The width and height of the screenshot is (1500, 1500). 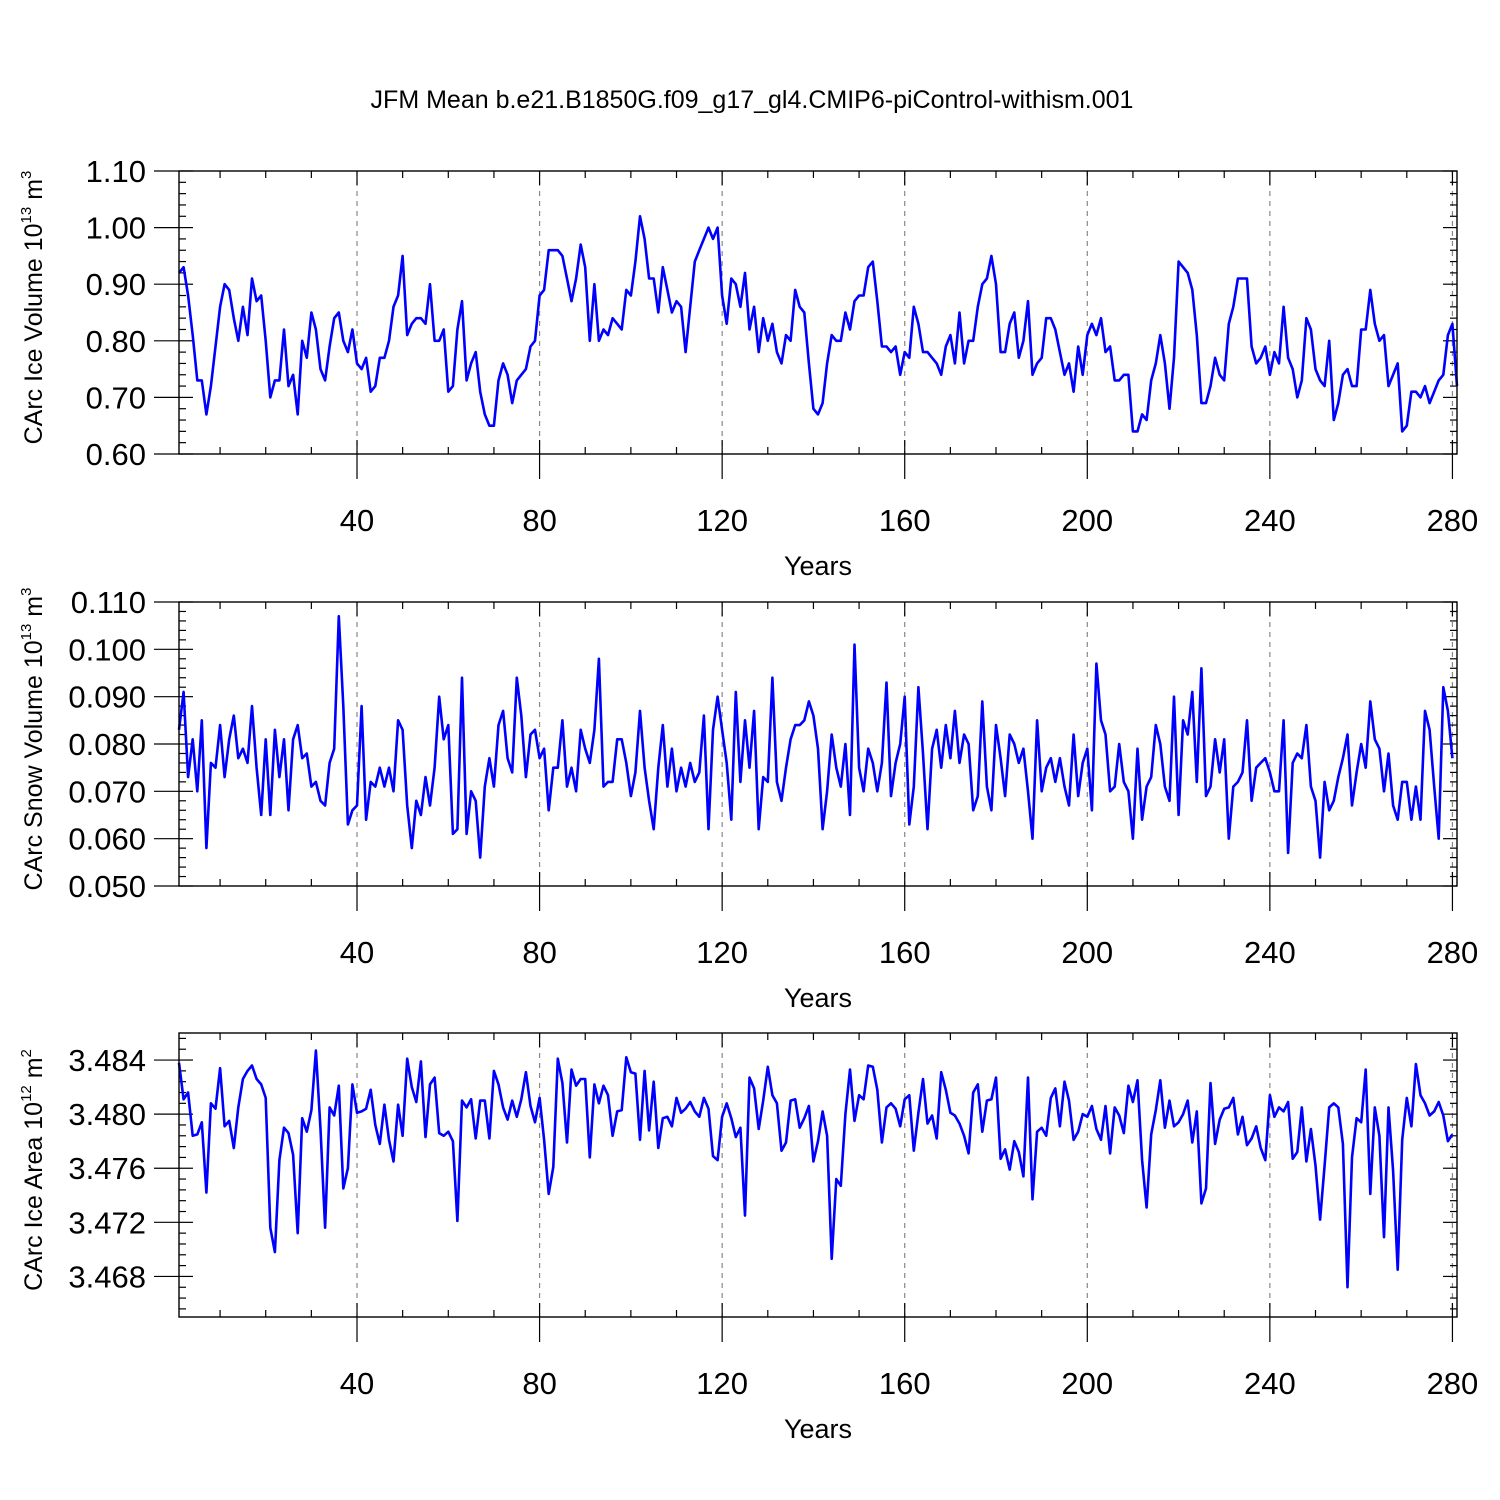 I want to click on y-tick-label: 0.060, so click(x=107, y=839).